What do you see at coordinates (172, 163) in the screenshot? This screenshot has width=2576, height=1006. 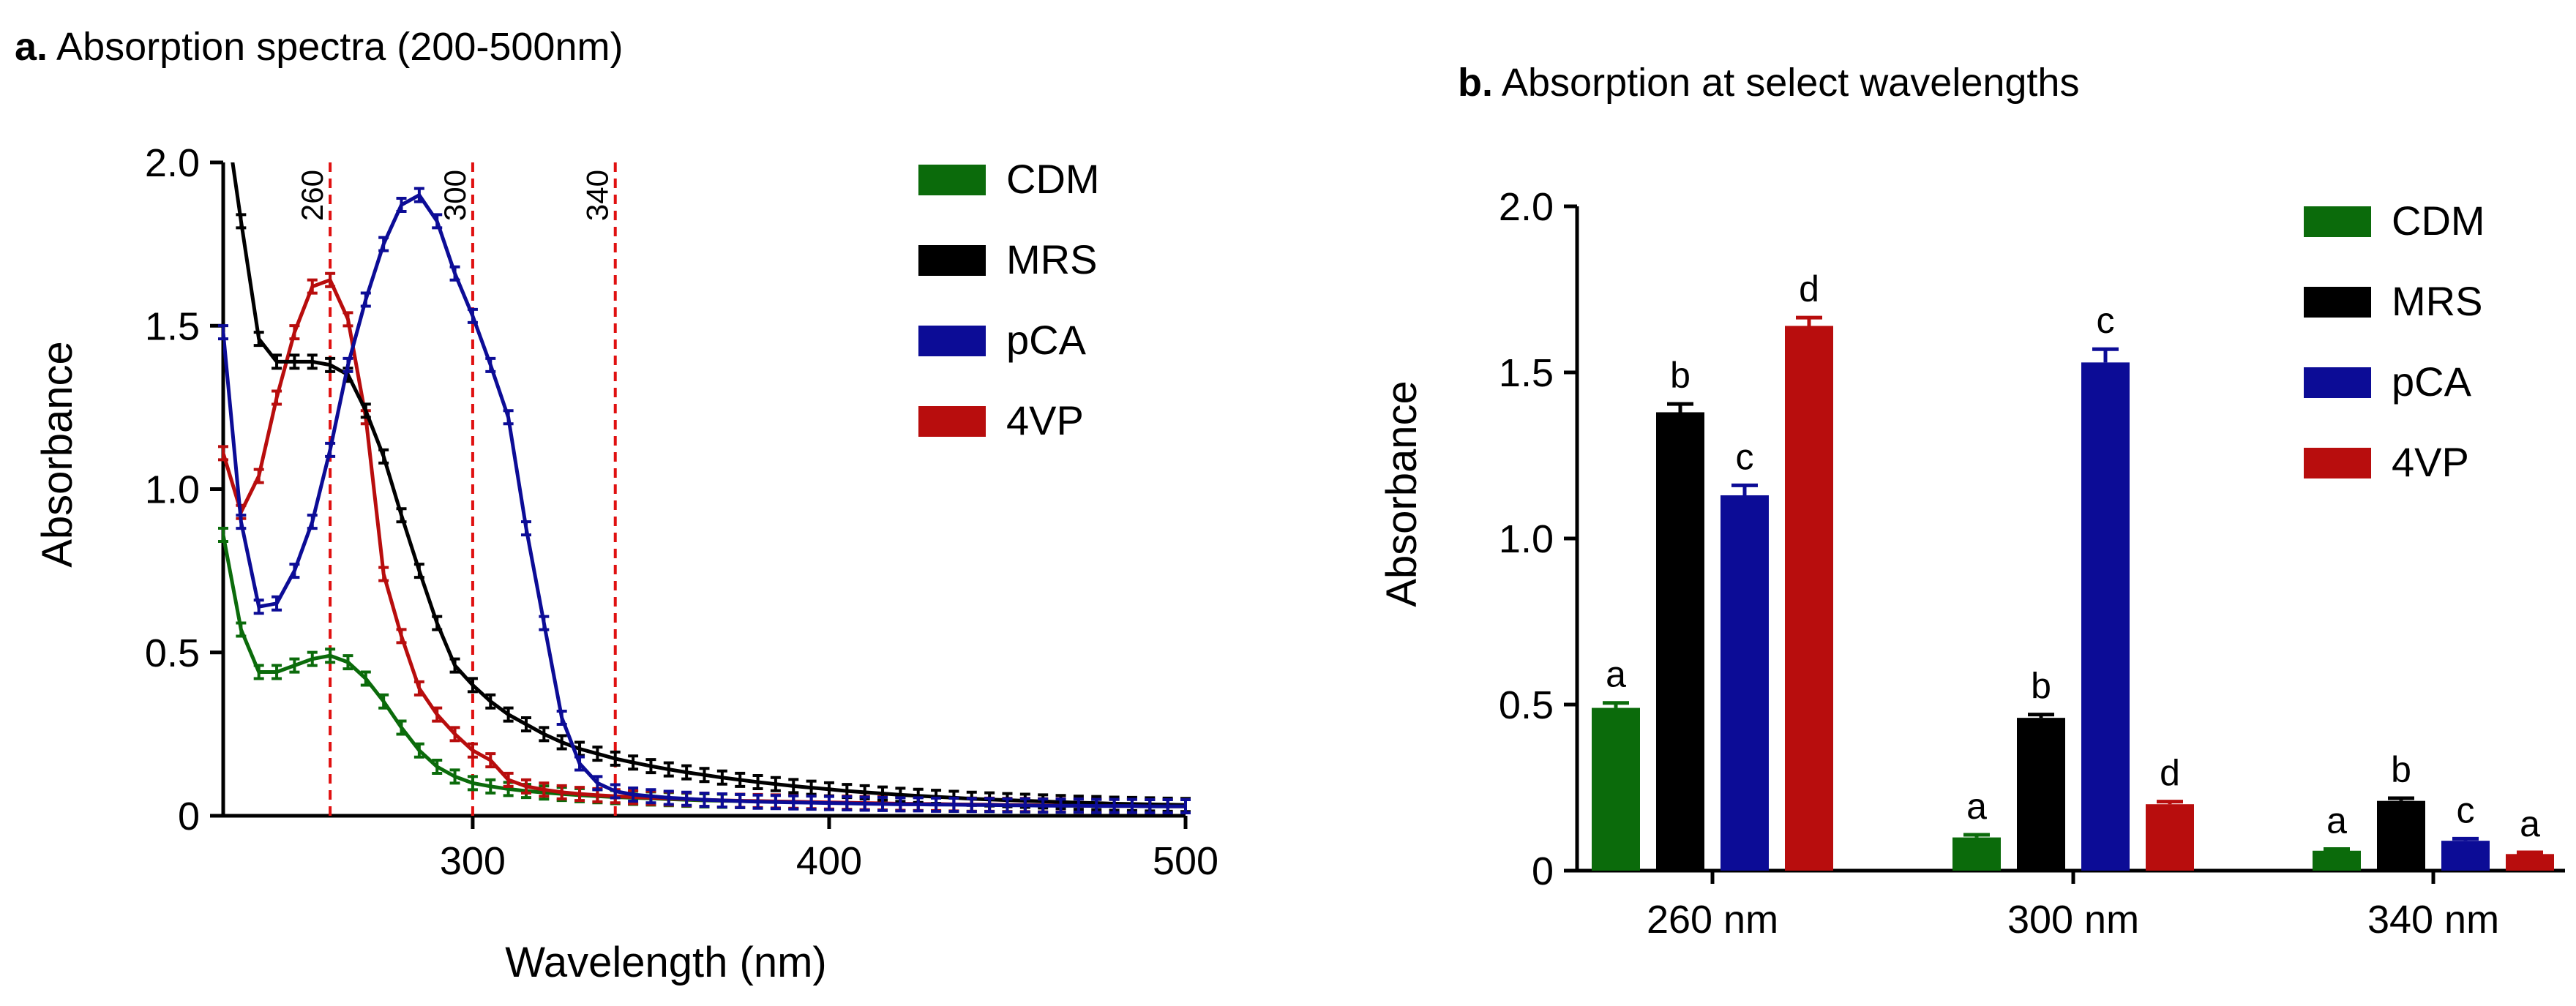 I see `panel-a-y-tick-label: 2.0` at bounding box center [172, 163].